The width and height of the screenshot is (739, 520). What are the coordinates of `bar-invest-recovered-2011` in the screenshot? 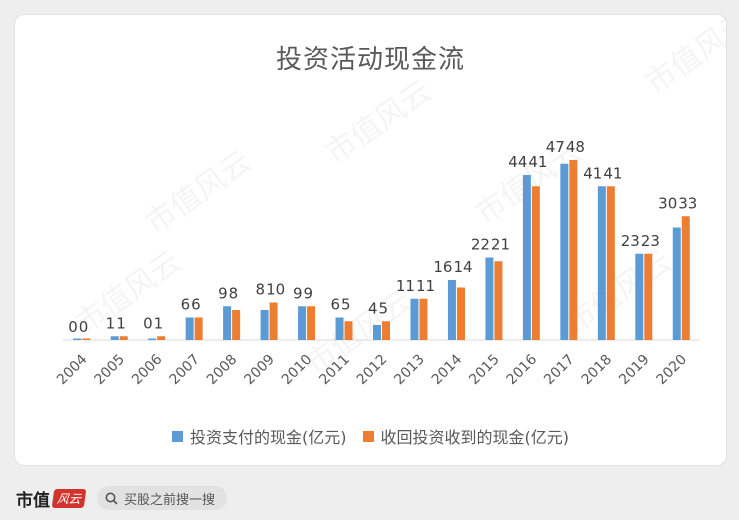 It's located at (348, 330).